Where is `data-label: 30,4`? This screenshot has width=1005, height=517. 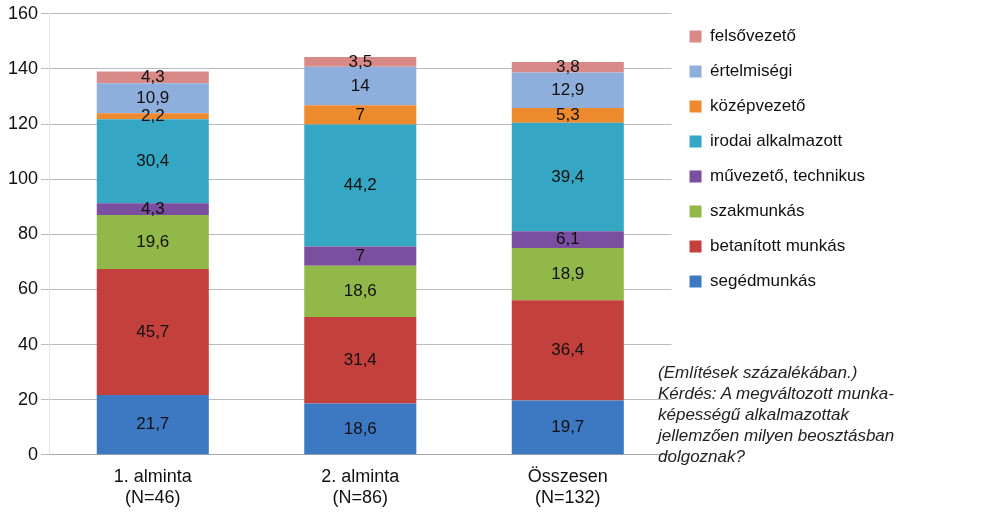
data-label: 30,4 is located at coordinates (153, 160).